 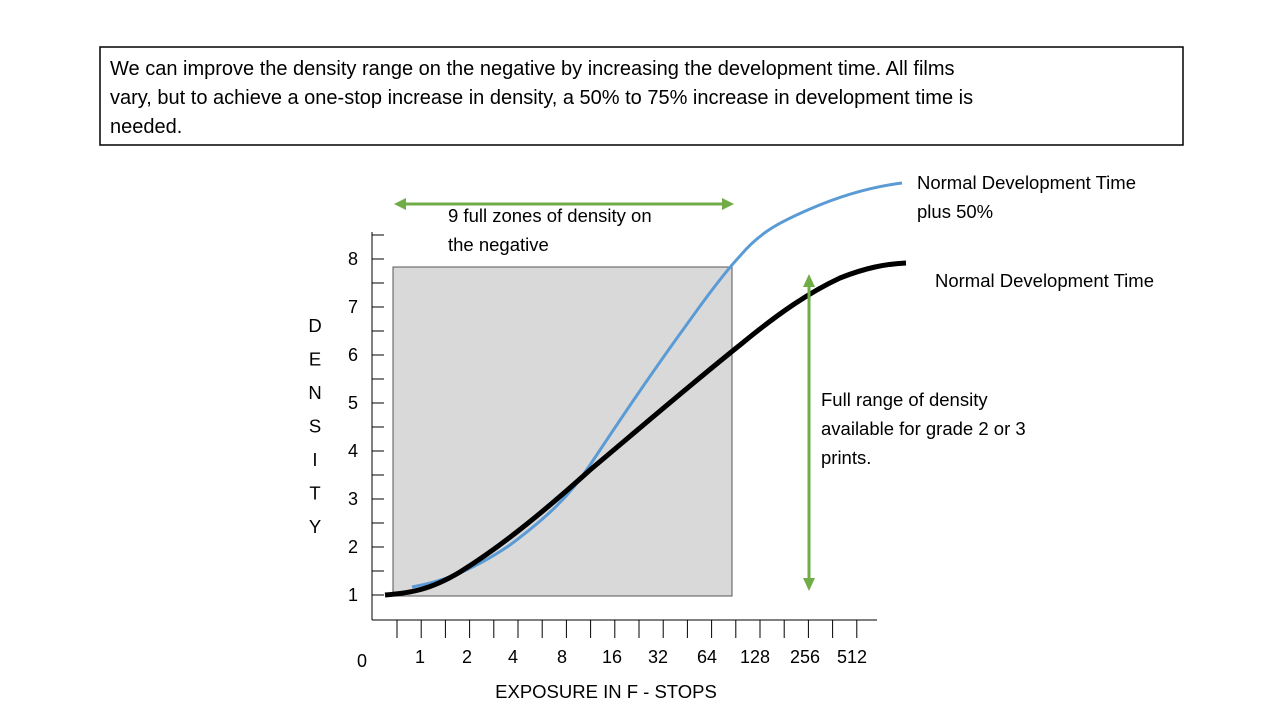 I want to click on y-axis-letter: I, so click(x=314, y=459).